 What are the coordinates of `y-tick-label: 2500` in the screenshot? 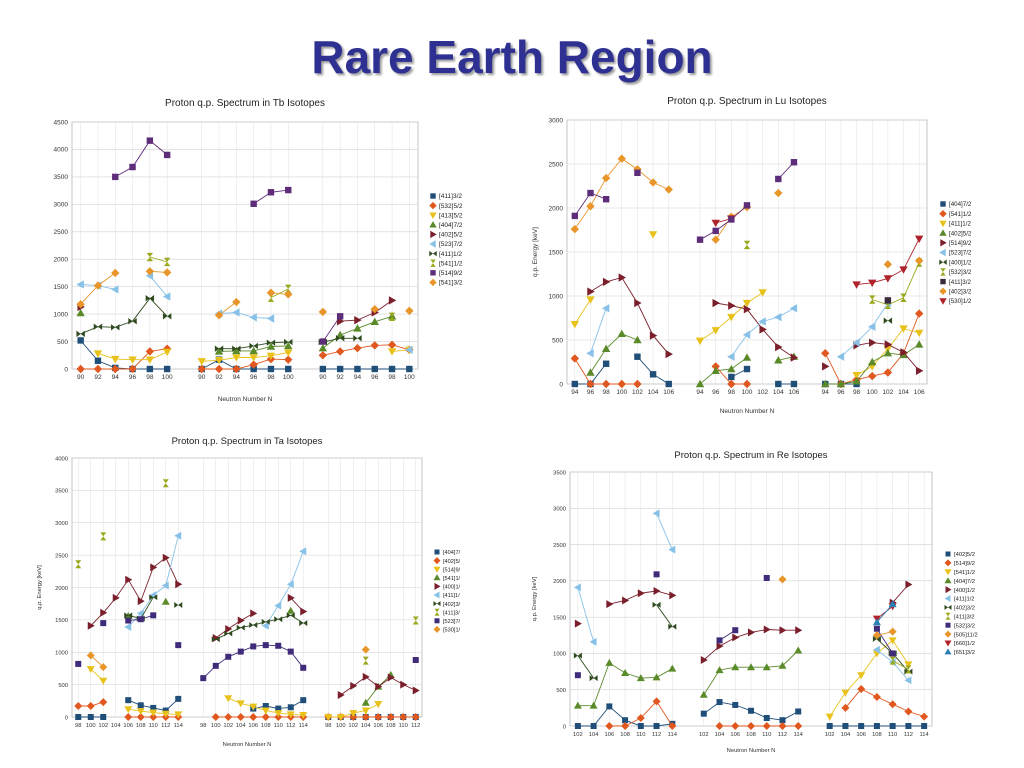 It's located at (61, 232).